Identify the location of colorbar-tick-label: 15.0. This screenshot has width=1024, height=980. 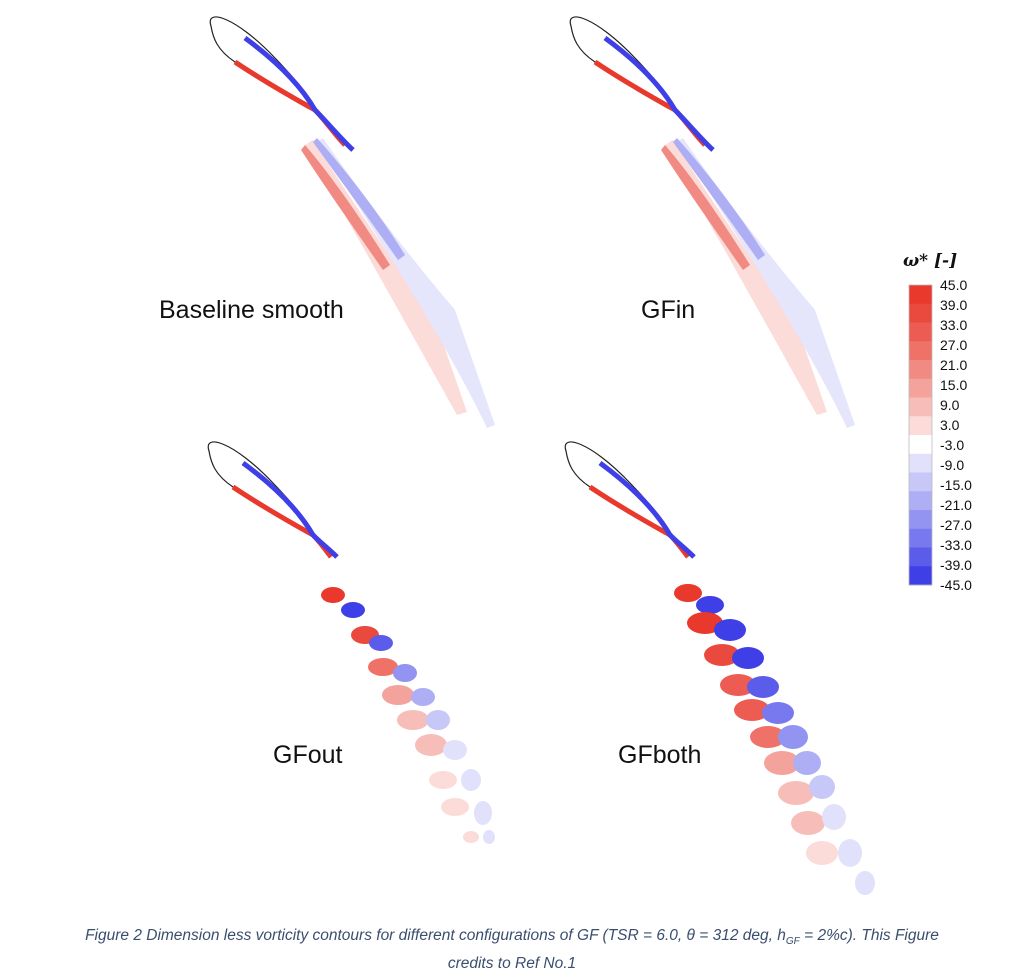
(953, 385).